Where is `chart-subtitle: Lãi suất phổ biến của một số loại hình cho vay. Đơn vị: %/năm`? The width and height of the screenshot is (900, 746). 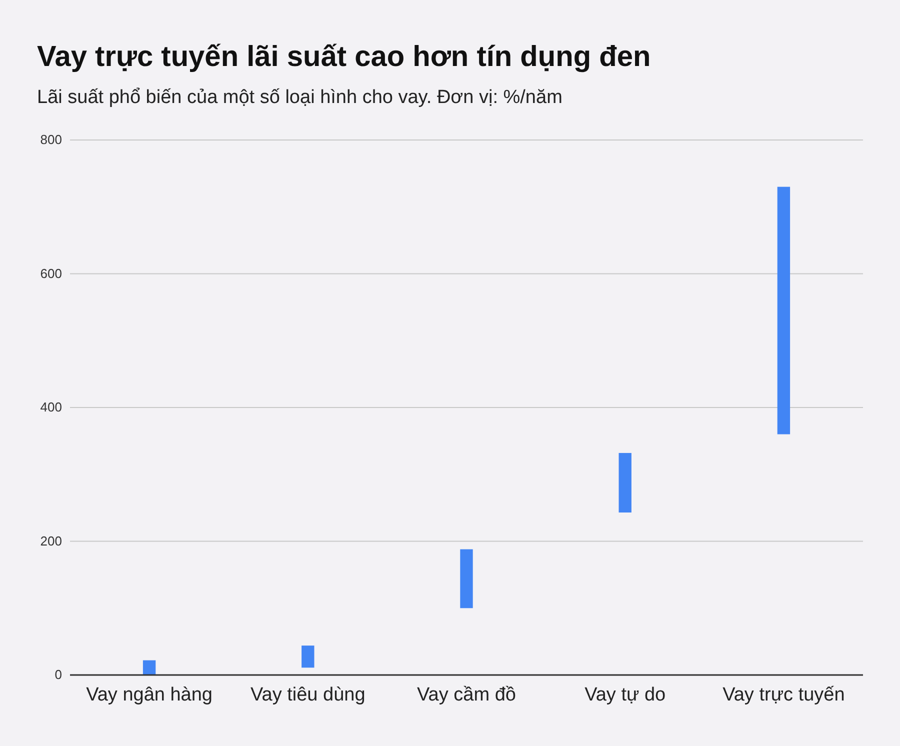
chart-subtitle: Lãi suất phổ biến của một số loại hình cho vay. Đơn vị: %/năm is located at coordinates (299, 97).